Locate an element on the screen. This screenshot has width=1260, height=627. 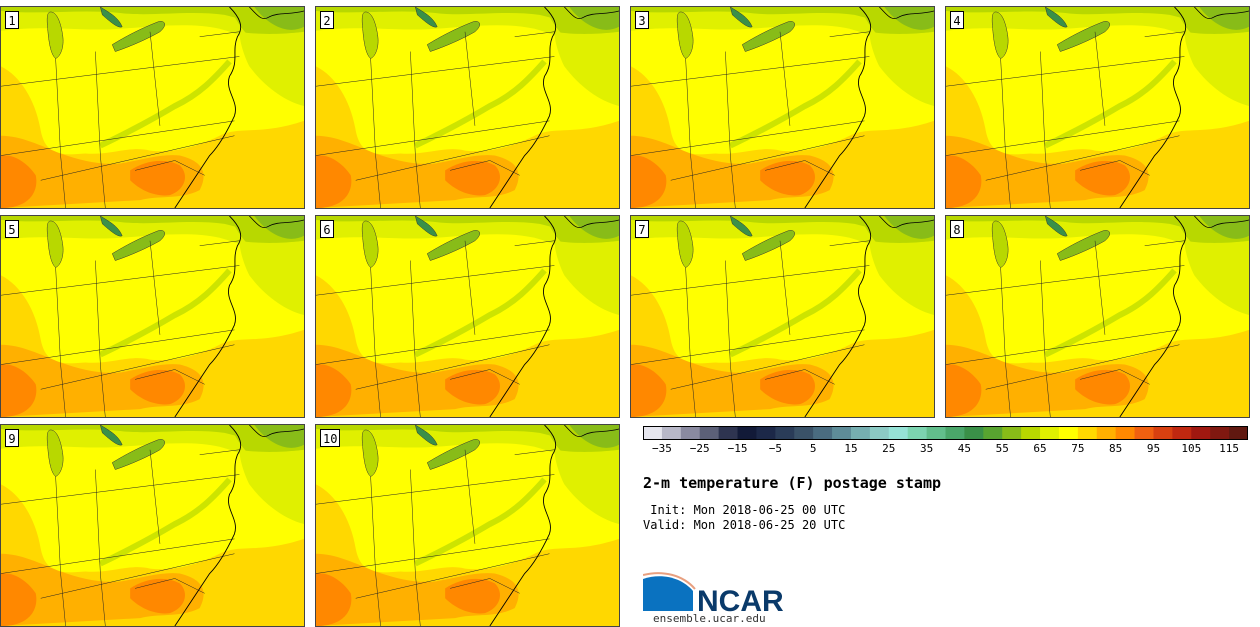
panel-number: 2 is located at coordinates (327, 20).